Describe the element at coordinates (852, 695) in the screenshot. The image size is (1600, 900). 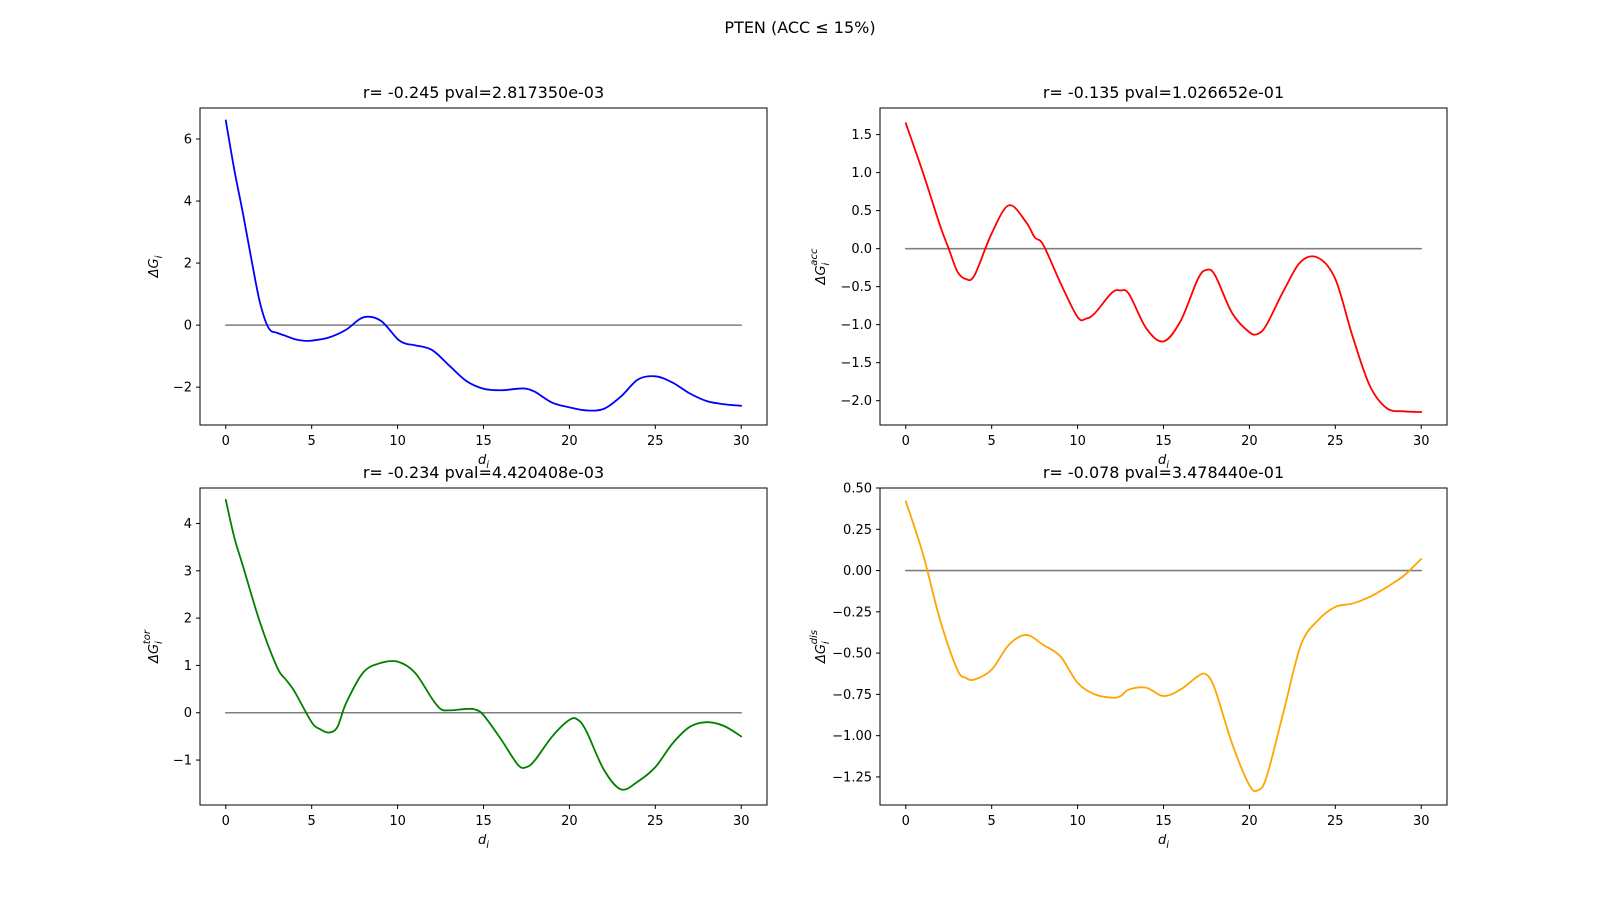
I see `y-tick-label: −0.75` at that location.